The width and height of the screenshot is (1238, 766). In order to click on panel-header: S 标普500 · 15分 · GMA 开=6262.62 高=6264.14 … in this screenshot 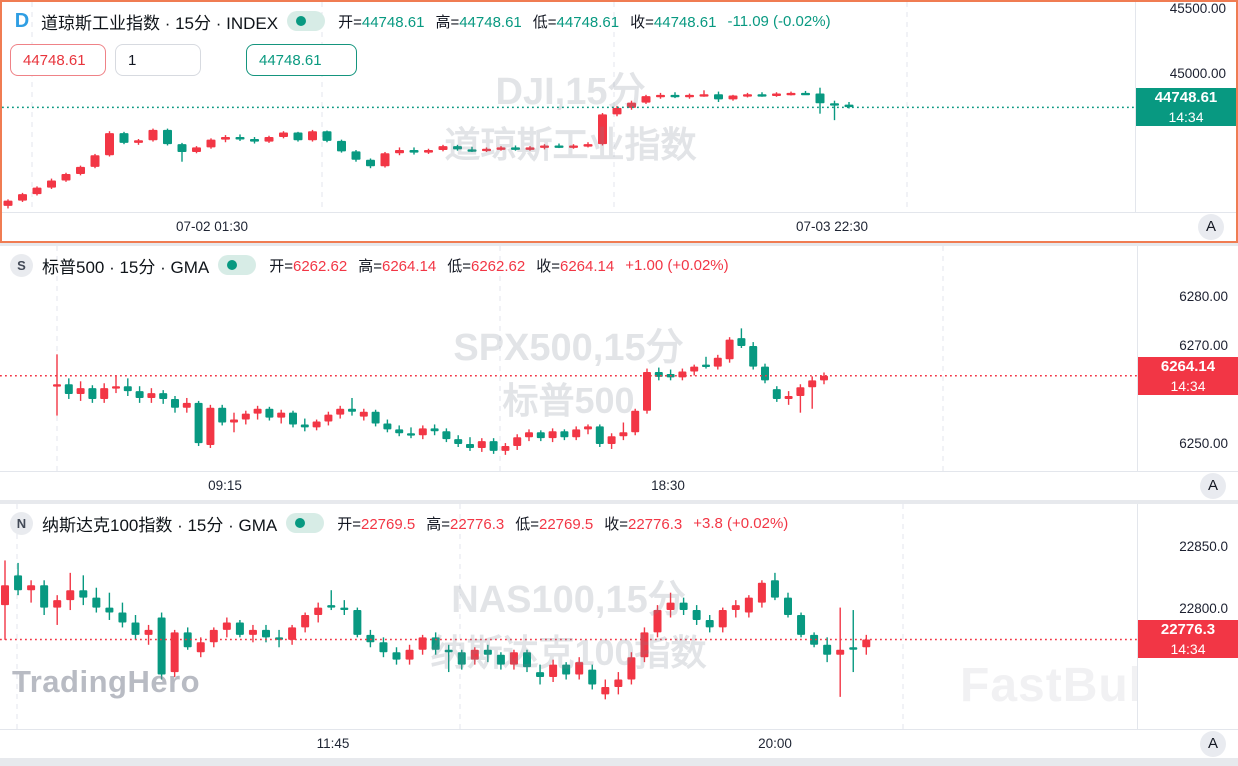, I will do `click(369, 265)`.